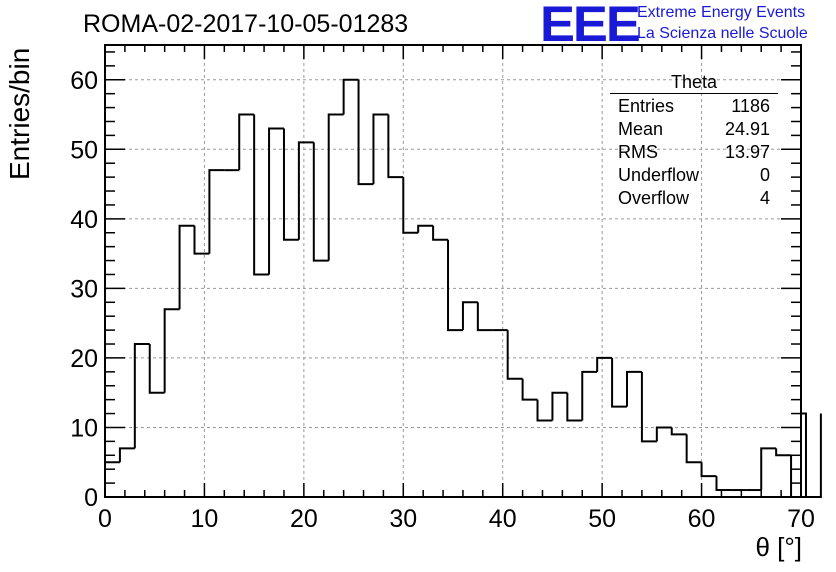 The height and width of the screenshot is (572, 836). Describe the element at coordinates (747, 152) in the screenshot. I see `stats-value: 13.97` at that location.